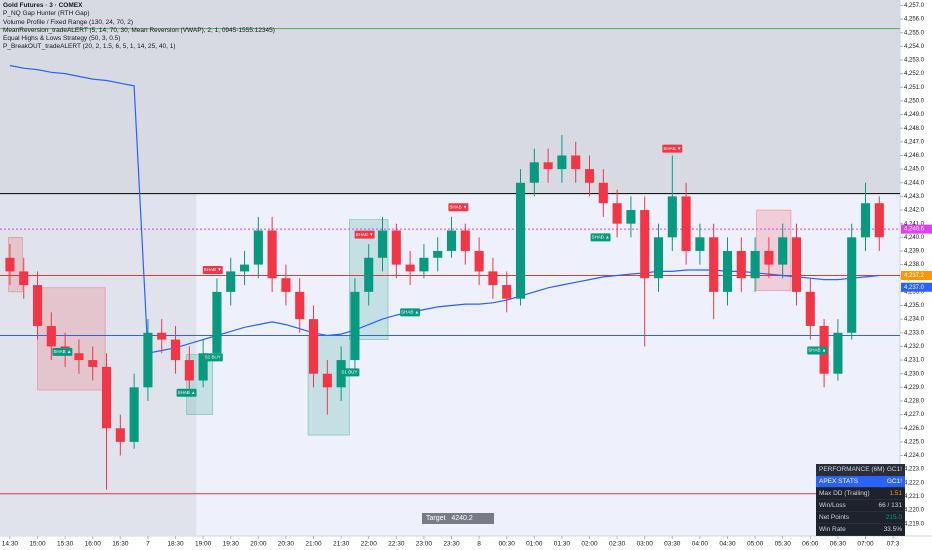 The width and height of the screenshot is (932, 550). Describe the element at coordinates (844, 493) in the screenshot. I see `stats-label: Max DD (Trailing)` at that location.